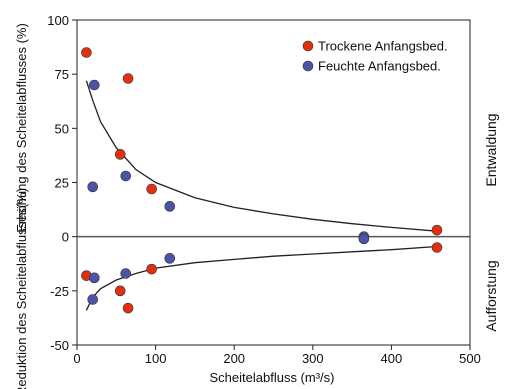 The height and width of the screenshot is (389, 507). Describe the element at coordinates (59, 345) in the screenshot. I see `y-tick-label: -50` at that location.